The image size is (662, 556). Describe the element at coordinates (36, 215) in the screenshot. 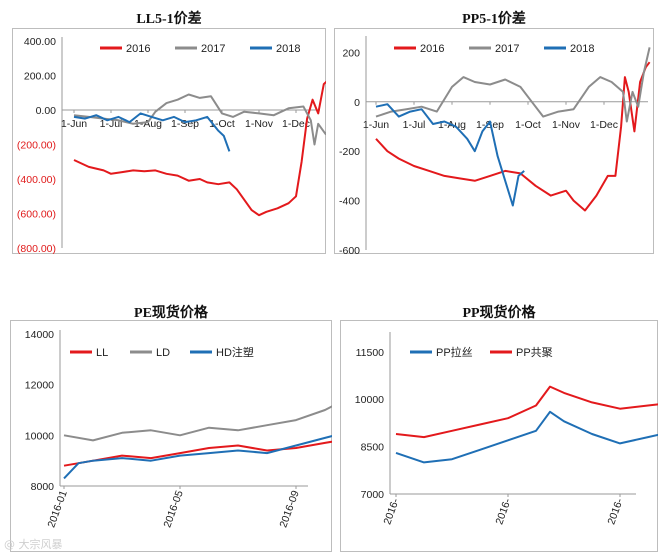

I see `y-tick-label: (600.00)` at that location.